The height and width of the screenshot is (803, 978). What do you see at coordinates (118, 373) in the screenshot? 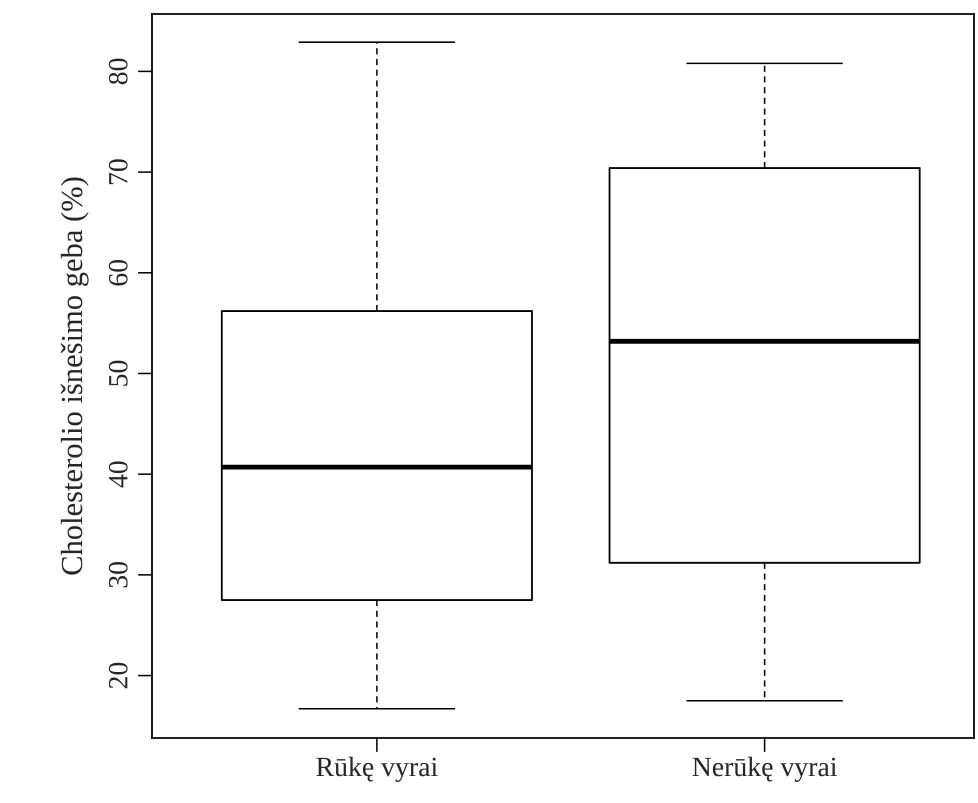
I see `y-tick-label: 50` at bounding box center [118, 373].